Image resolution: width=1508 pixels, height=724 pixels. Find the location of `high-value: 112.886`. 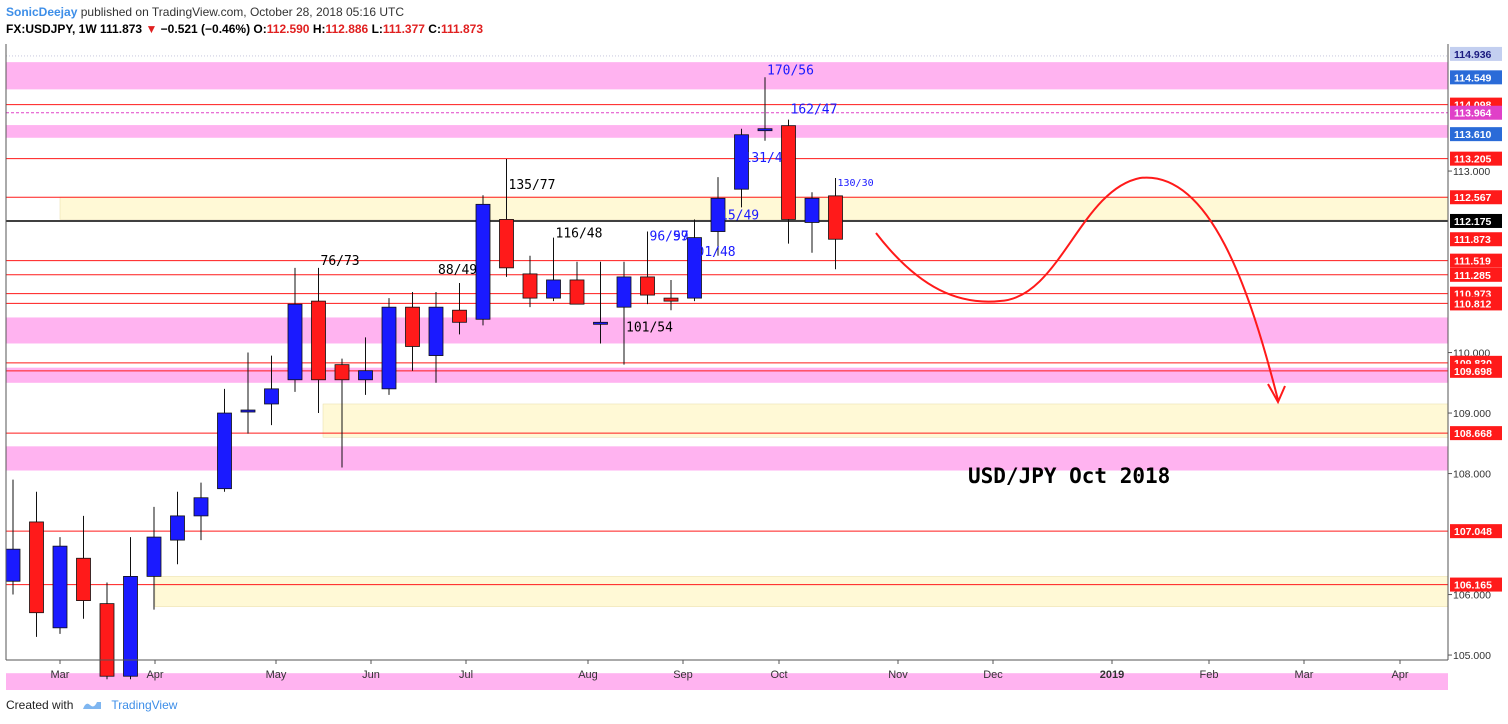

high-value: 112.886 is located at coordinates (347, 29).